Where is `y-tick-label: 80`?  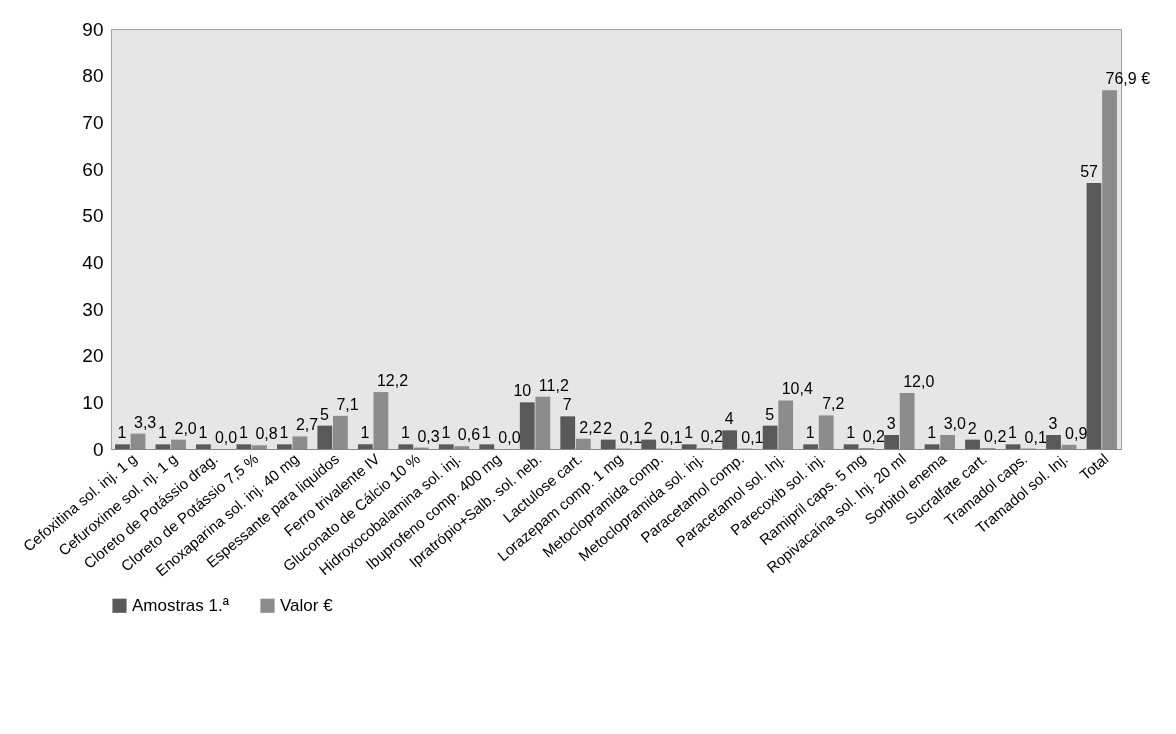
y-tick-label: 80 is located at coordinates (93, 76).